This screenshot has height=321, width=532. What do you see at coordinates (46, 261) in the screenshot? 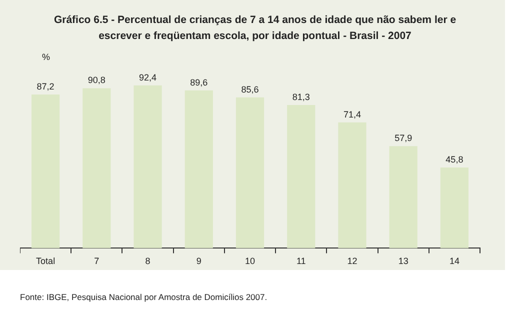
I see `x-tick-label: Total` at bounding box center [46, 261].